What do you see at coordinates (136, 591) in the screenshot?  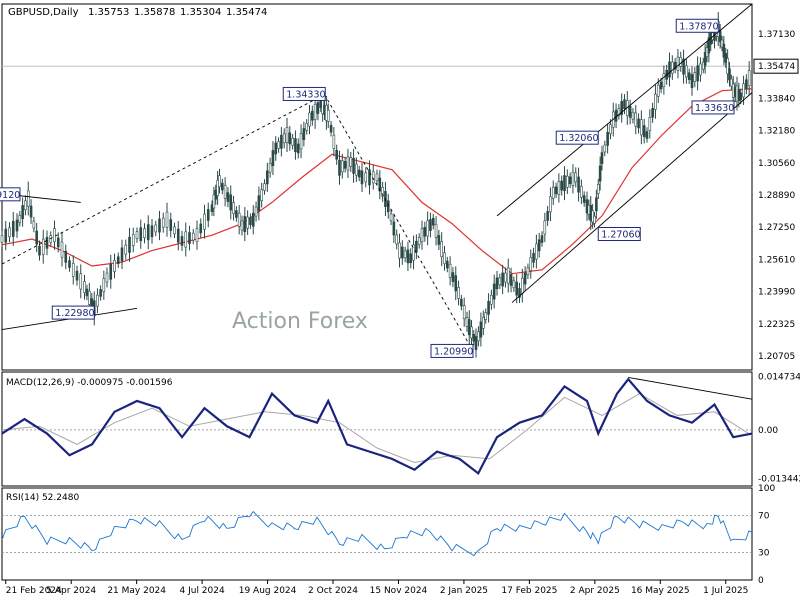 I see `x-tick-label: 21 May 2024` at bounding box center [136, 591].